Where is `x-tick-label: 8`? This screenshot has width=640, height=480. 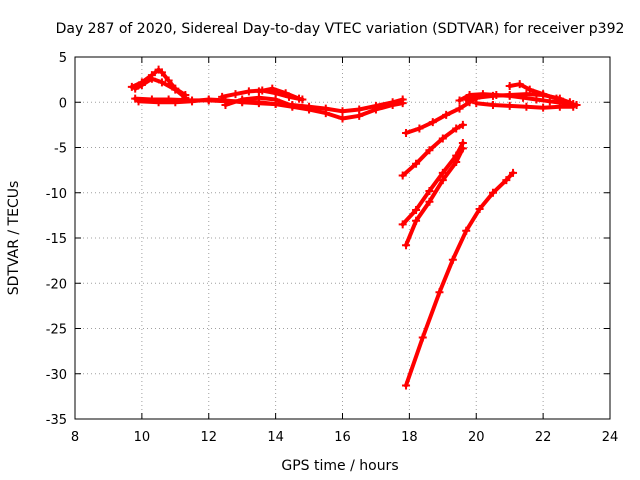 x-tick-label: 8 is located at coordinates (75, 437).